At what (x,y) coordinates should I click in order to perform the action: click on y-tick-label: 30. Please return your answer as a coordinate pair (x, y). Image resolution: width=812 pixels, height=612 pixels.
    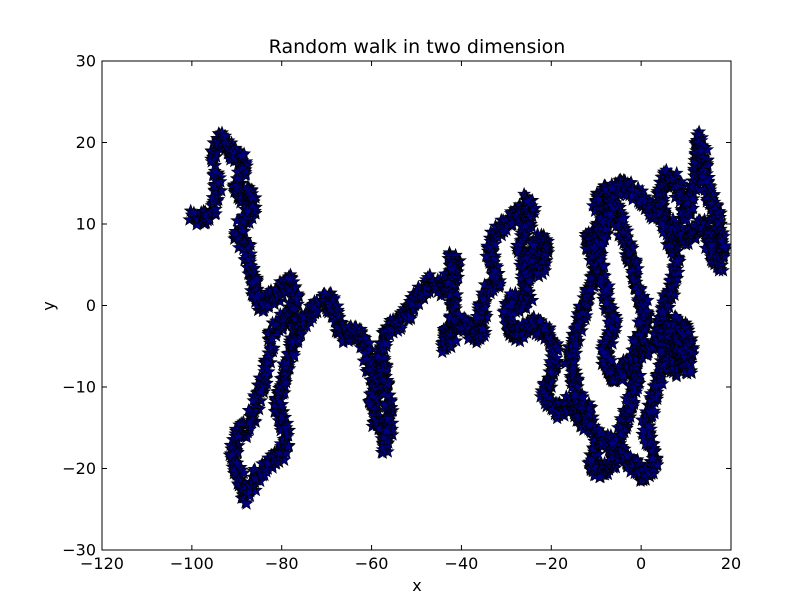
    Looking at the image, I should click on (86, 61).